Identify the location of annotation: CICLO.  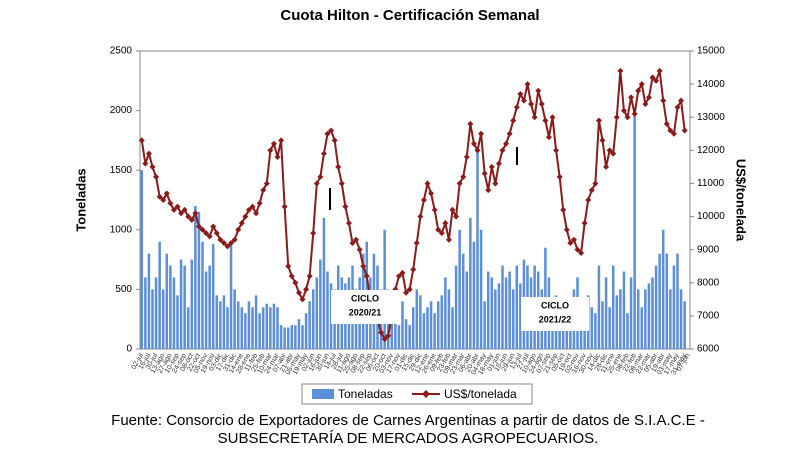
(555, 305).